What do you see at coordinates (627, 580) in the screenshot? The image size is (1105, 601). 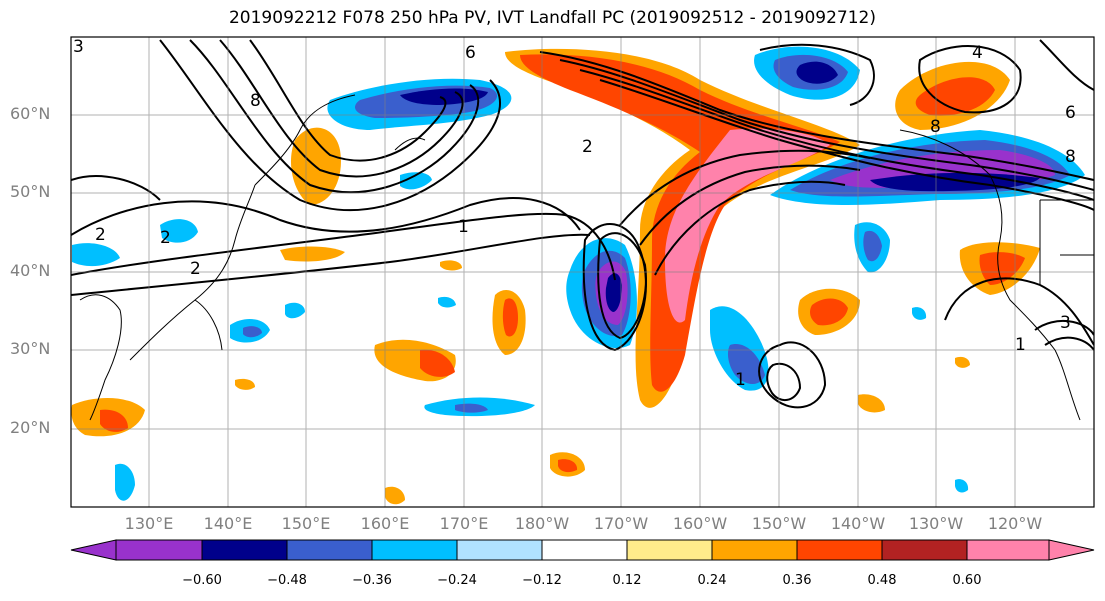 I see `colorbar-tick-label: 0.12` at bounding box center [627, 580].